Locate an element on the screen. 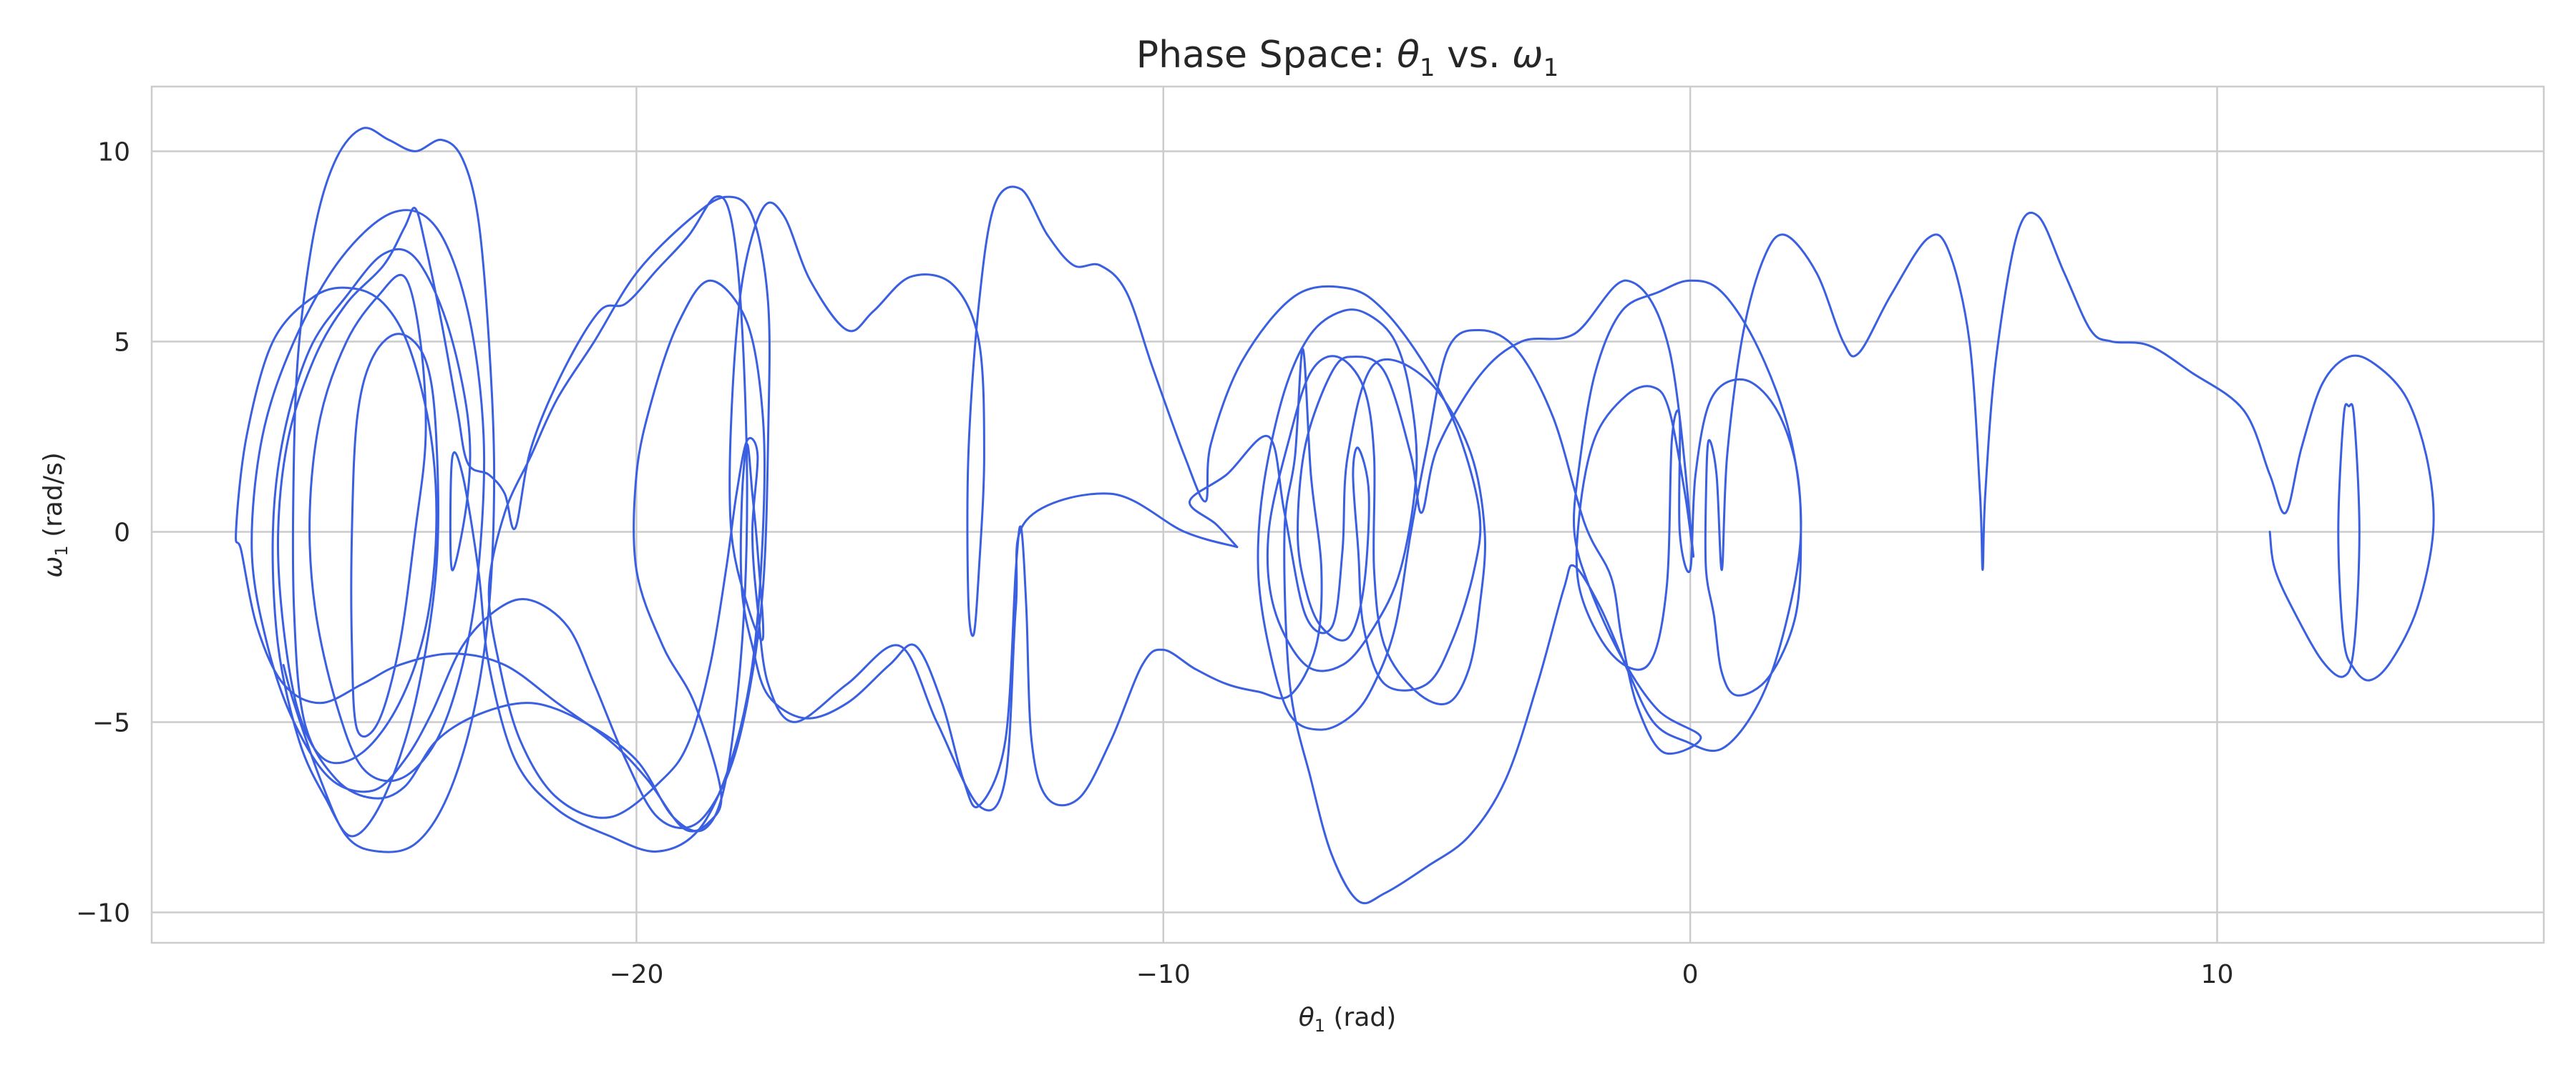 The width and height of the screenshot is (2576, 1073). y-axis-label-symbol: ω is located at coordinates (53, 567).